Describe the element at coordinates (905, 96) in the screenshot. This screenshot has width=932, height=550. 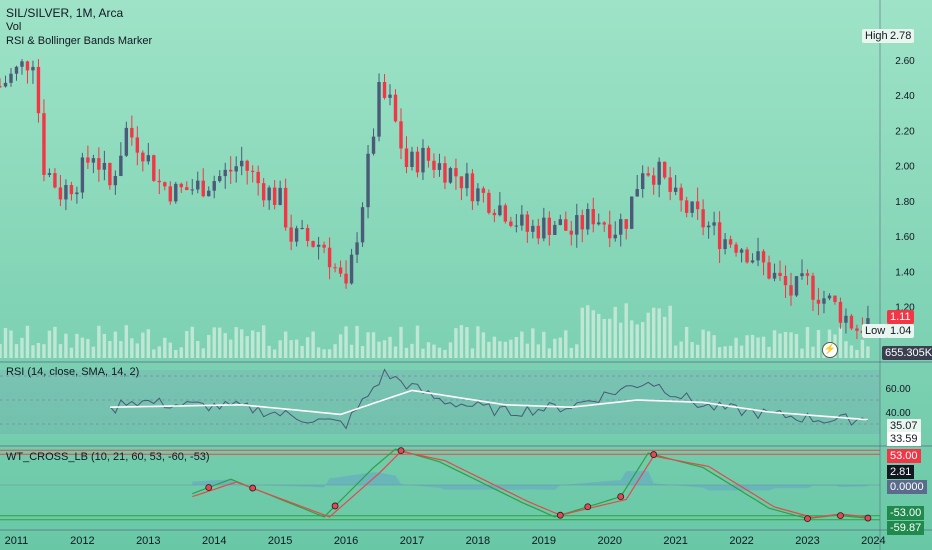
I see `y-tick-label: 2.40` at that location.